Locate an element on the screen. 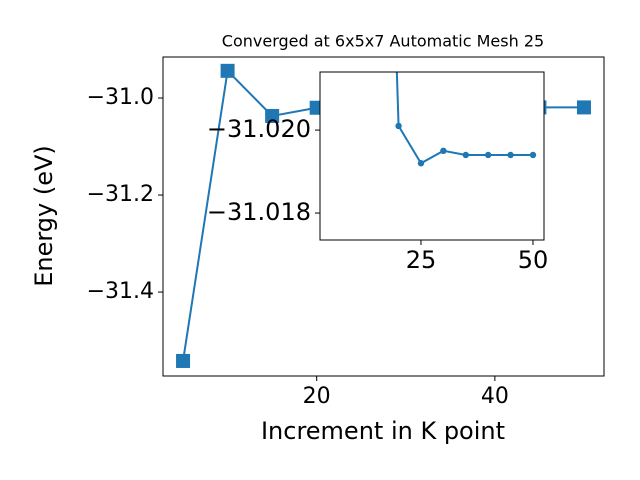 This screenshot has height=480, width=640. y-axis-label: Energy (eV) is located at coordinates (44, 216).